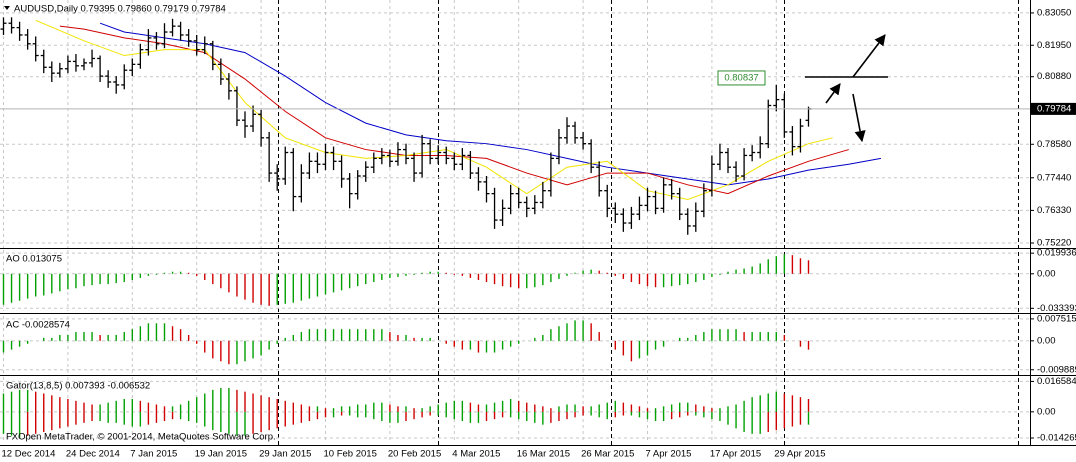 The height and width of the screenshot is (462, 1076). What do you see at coordinates (7, 8) in the screenshot?
I see `menu-triangle` at bounding box center [7, 8].